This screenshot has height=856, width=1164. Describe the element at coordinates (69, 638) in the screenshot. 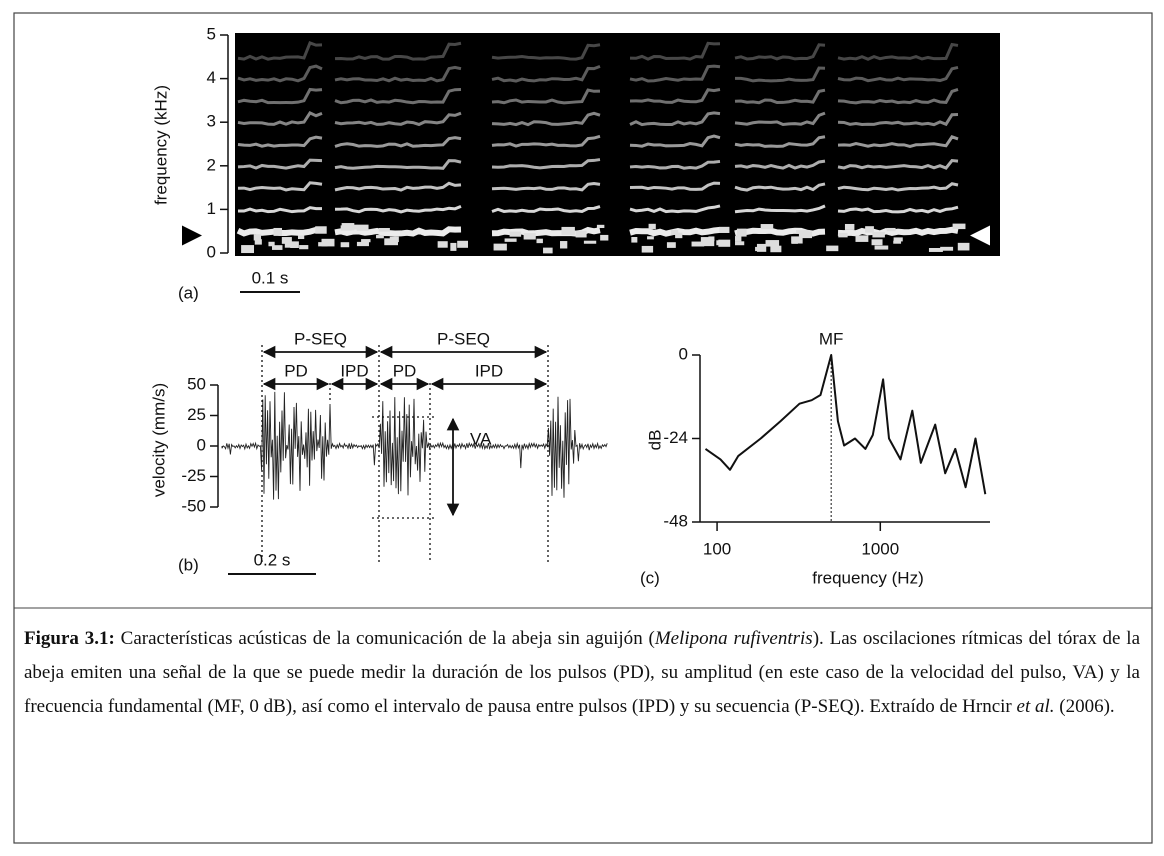

I see `caption-label: Figura 3.1:` at that location.